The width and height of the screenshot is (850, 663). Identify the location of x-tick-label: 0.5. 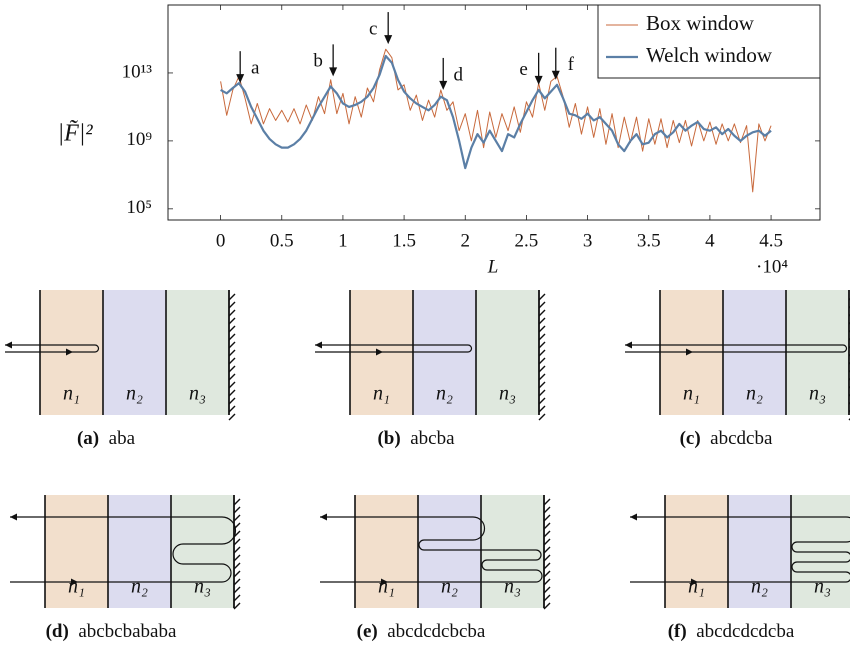
(282, 240).